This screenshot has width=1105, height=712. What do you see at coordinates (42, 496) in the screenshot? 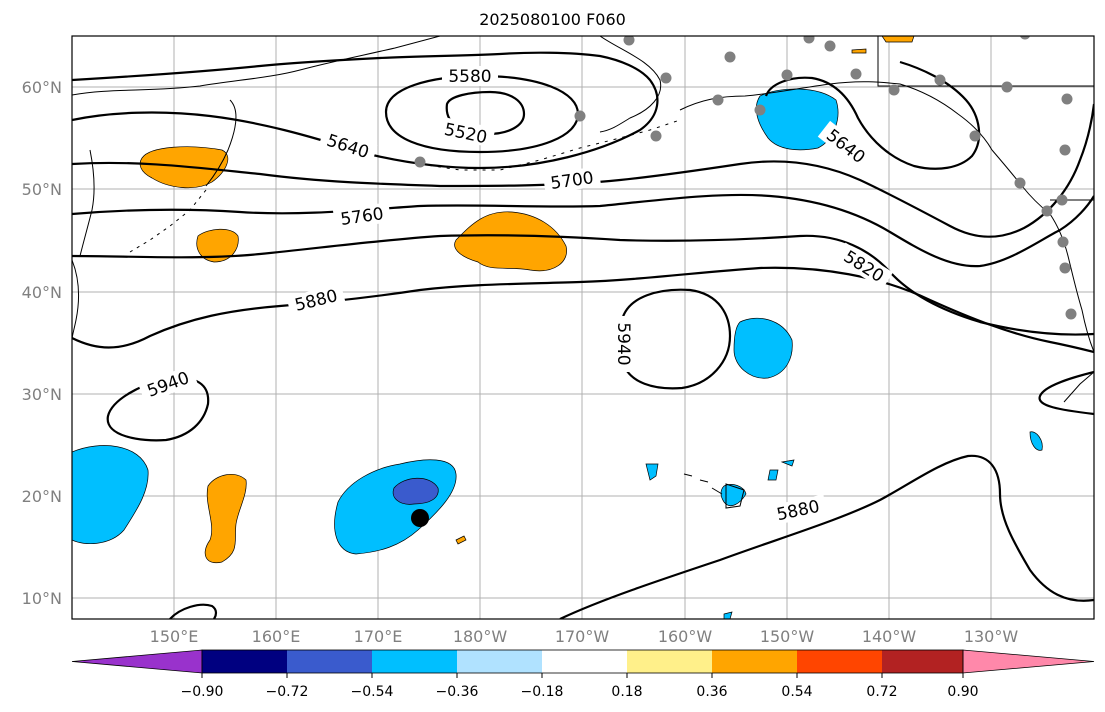
I see `lat-label: 20°N` at bounding box center [42, 496].